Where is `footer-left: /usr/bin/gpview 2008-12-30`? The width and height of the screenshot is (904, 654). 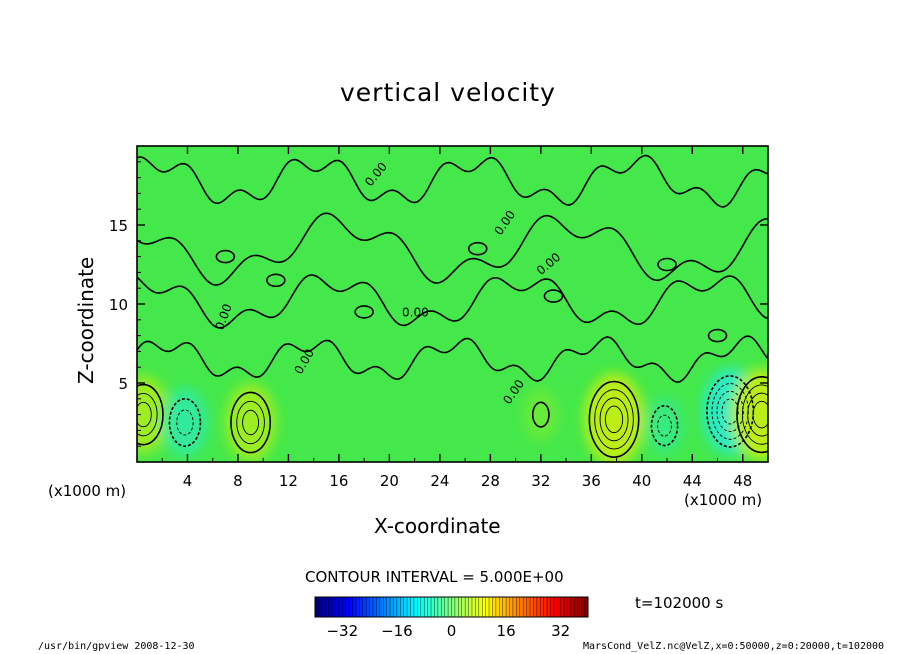
footer-left: /usr/bin/gpview 2008-12-30 is located at coordinates (116, 646).